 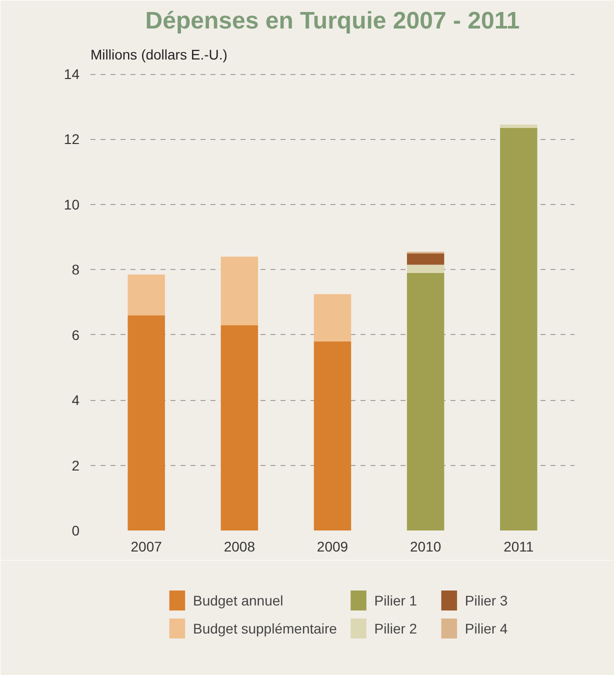 What do you see at coordinates (72, 204) in the screenshot?
I see `y-tick-label: 10` at bounding box center [72, 204].